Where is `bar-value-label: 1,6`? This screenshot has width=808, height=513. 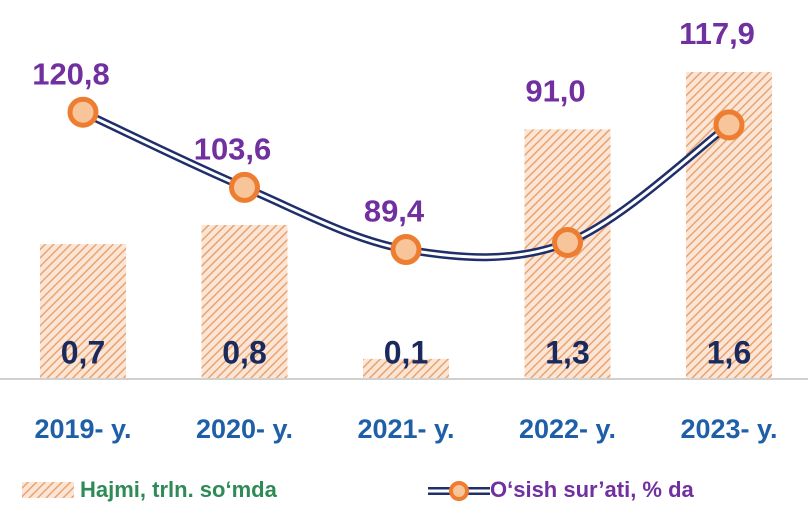
bar-value-label: 1,6 is located at coordinates (729, 352).